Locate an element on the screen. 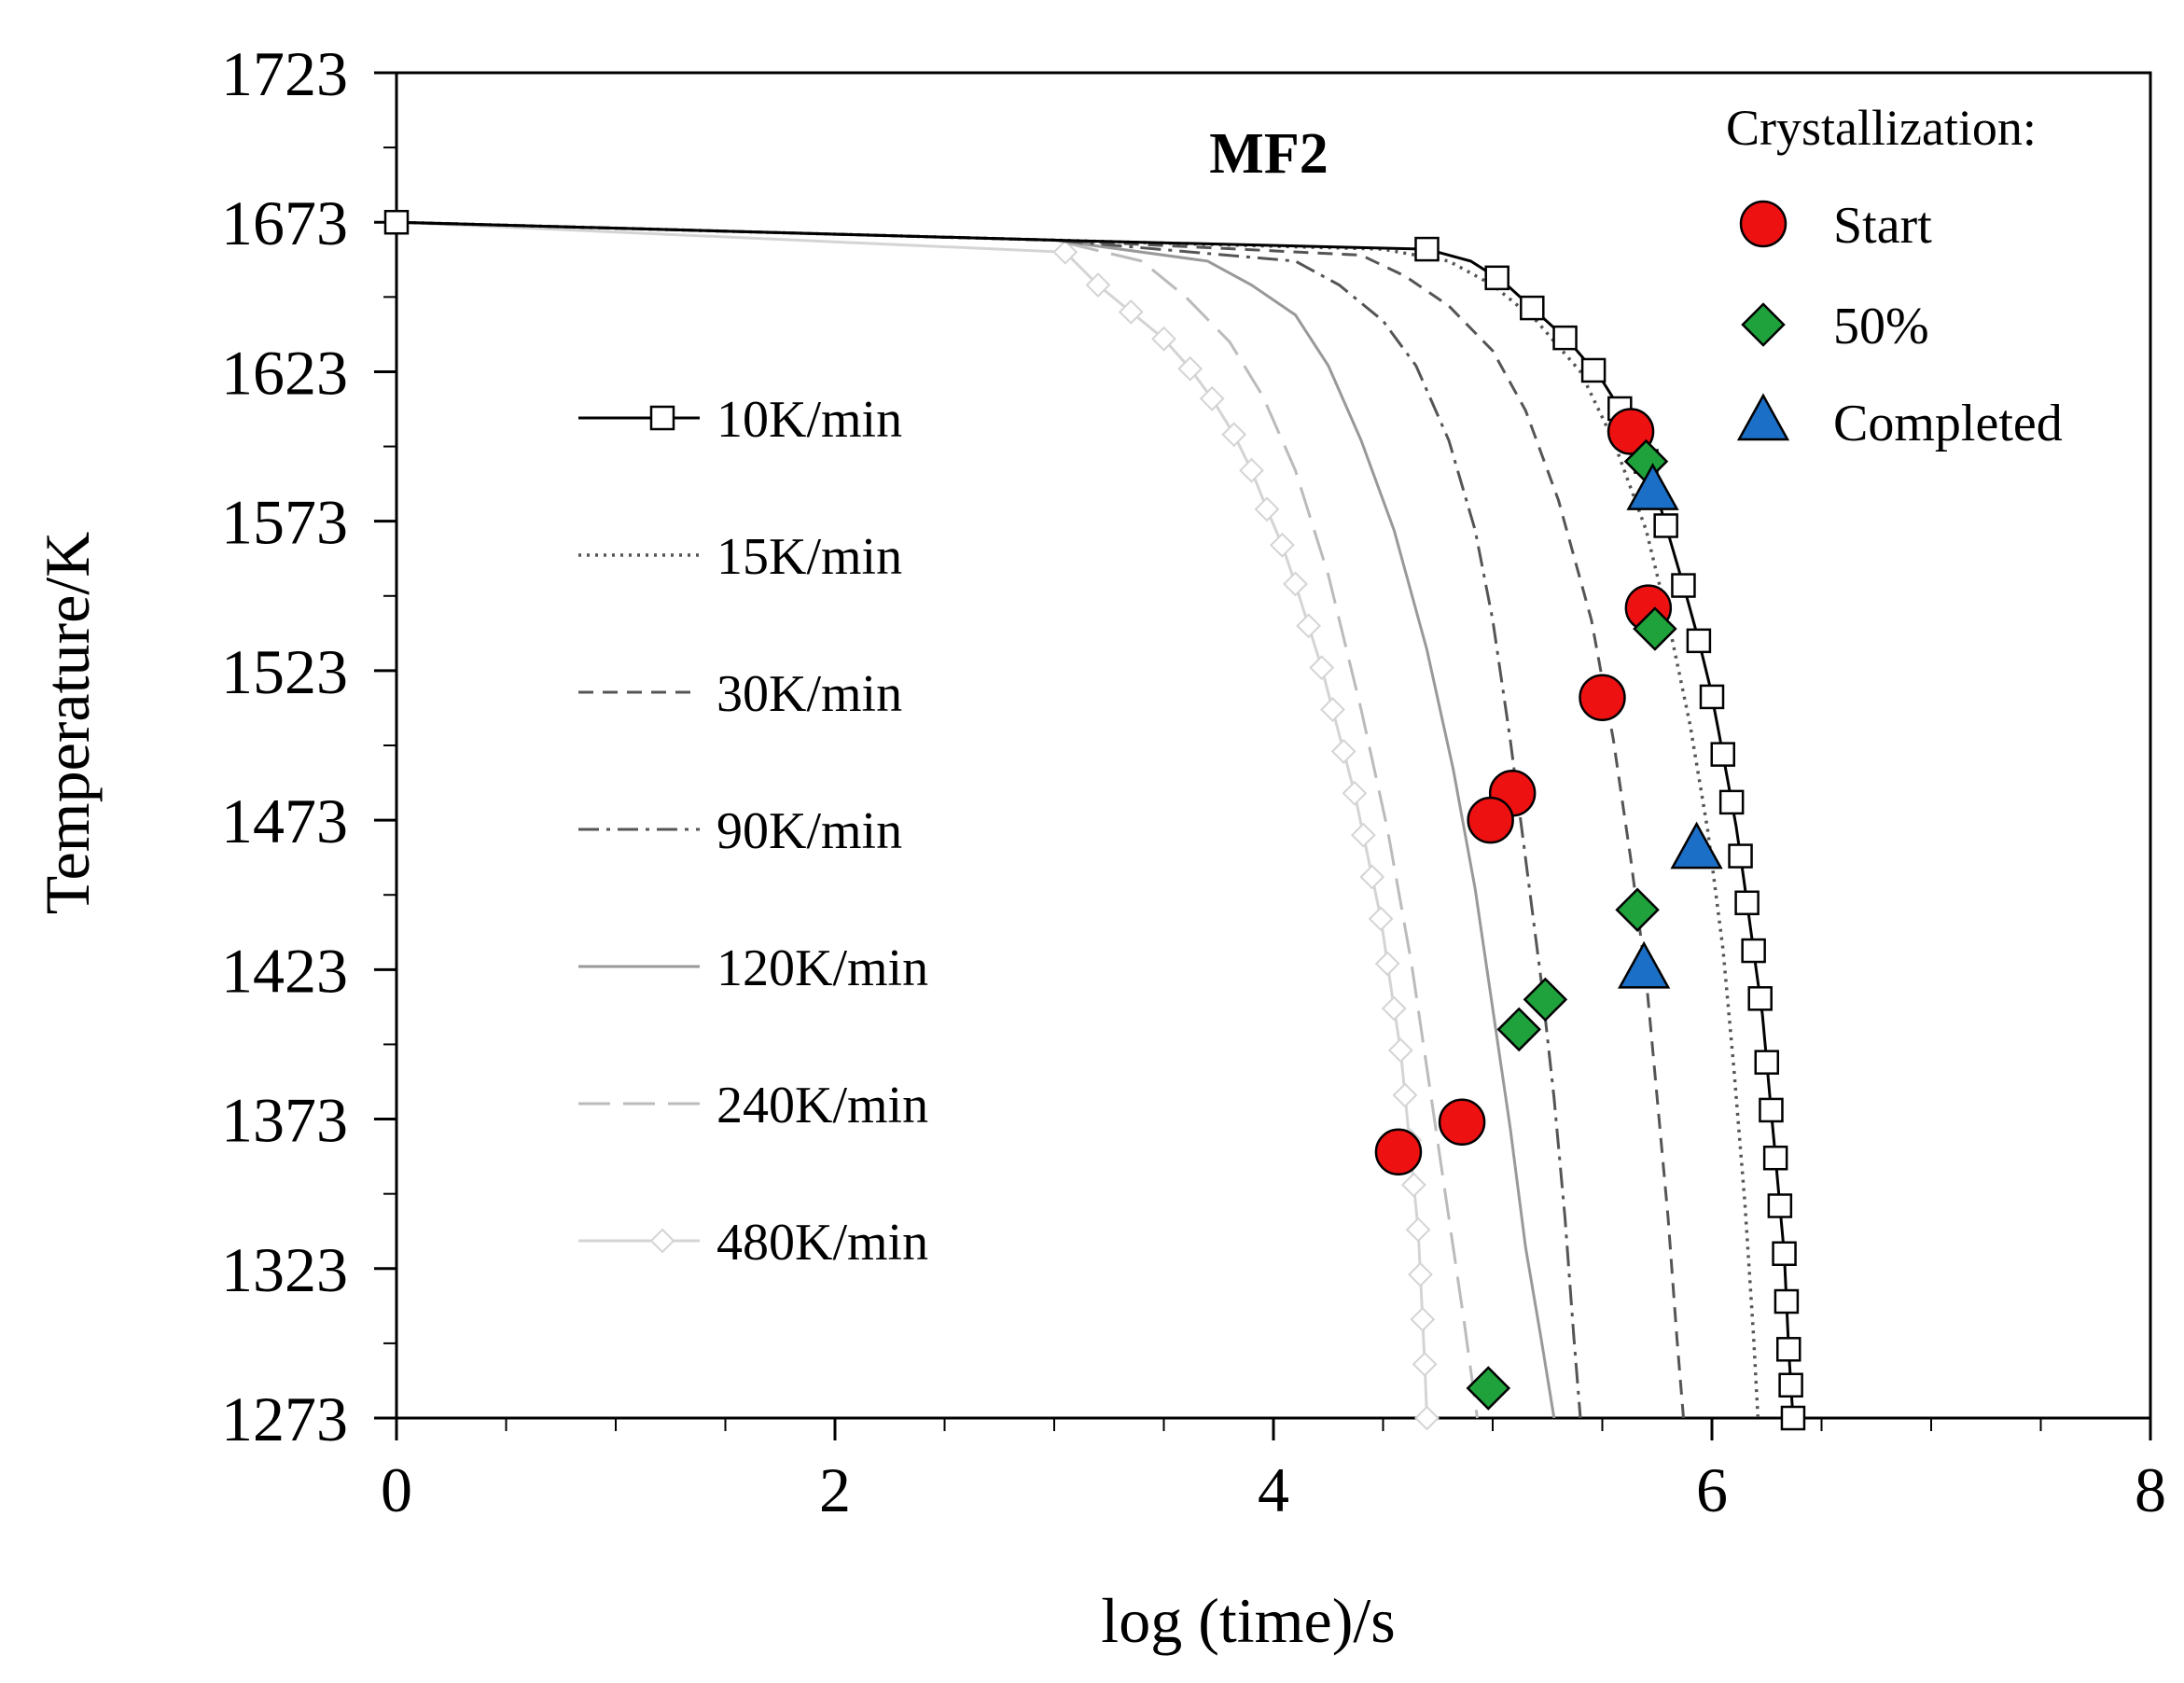  x-tick-label: 6 is located at coordinates (1712, 1489).